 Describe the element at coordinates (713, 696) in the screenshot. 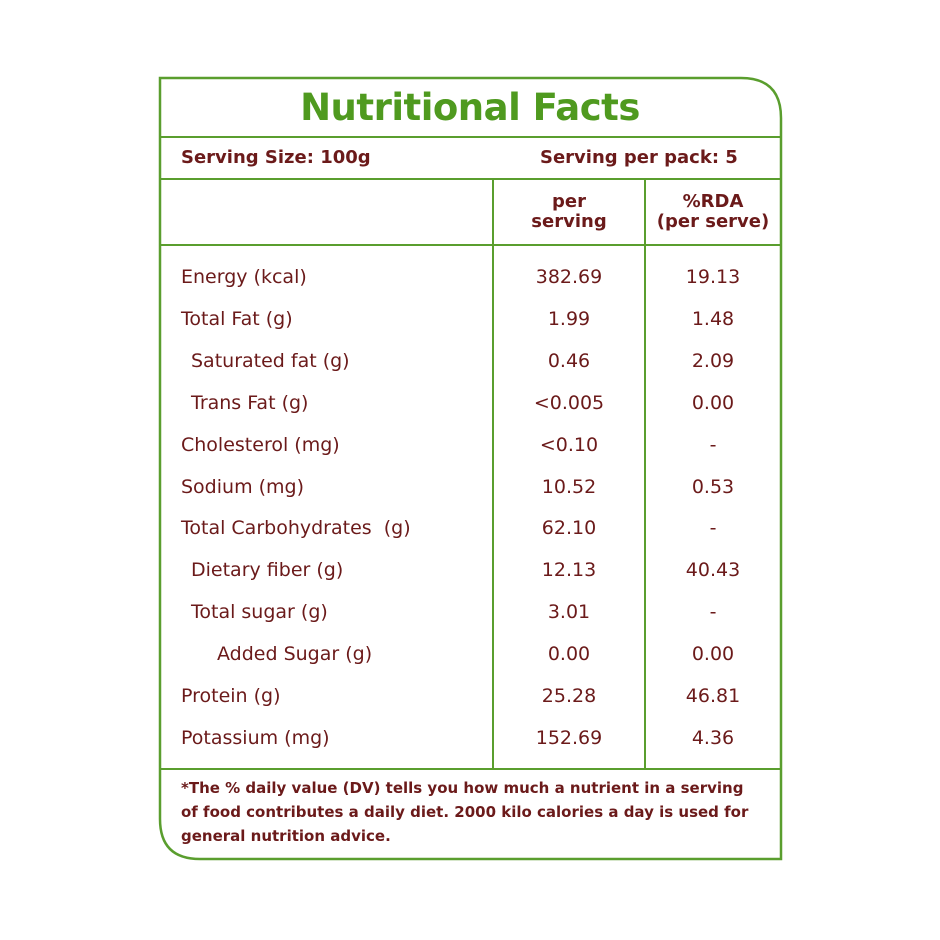

I see `rda: 46.81` at that location.